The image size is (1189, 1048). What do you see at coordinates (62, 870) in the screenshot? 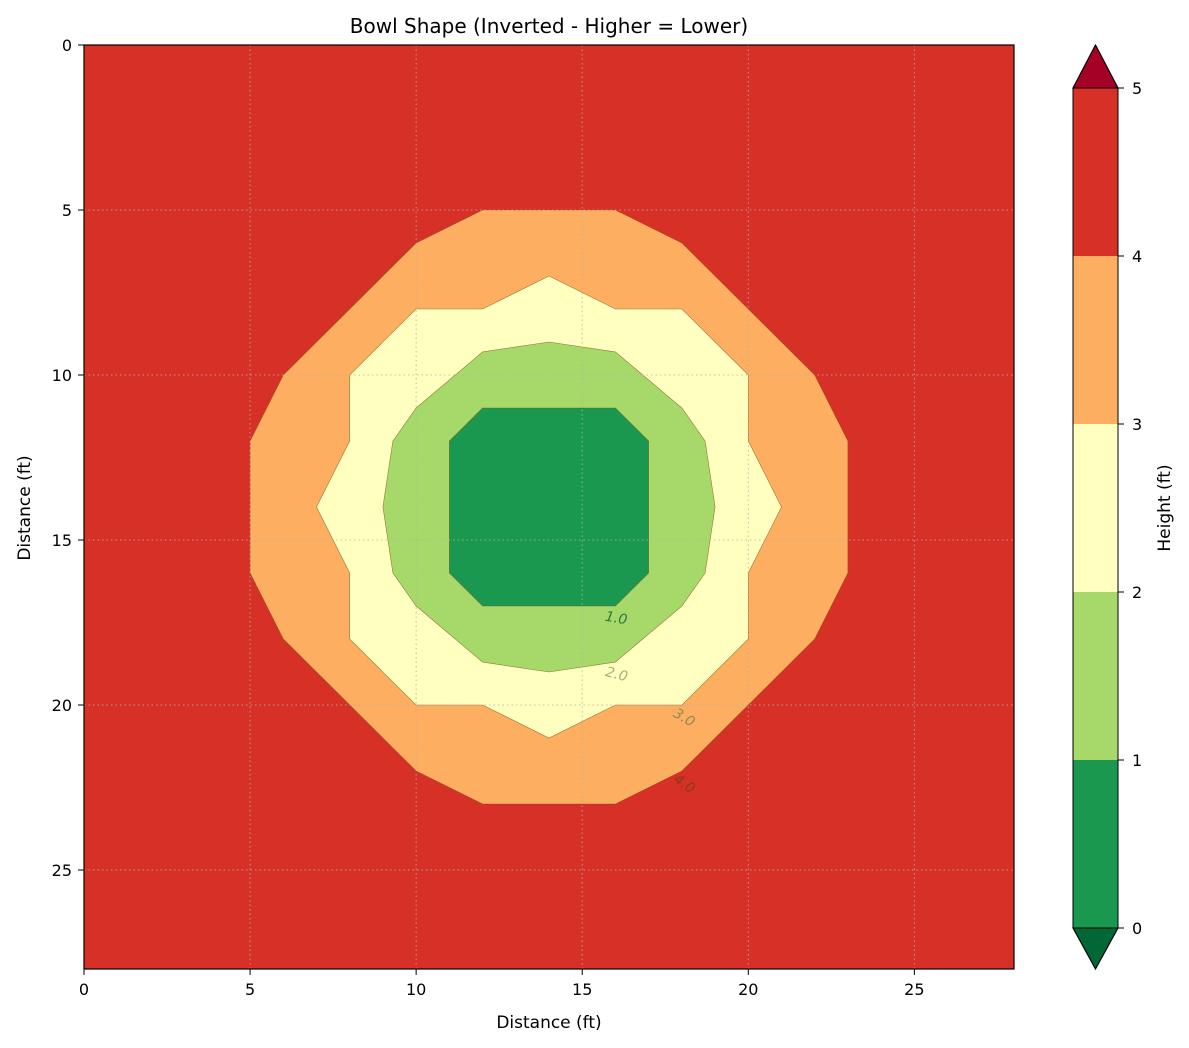
I see `y-tick-label: 25` at bounding box center [62, 870].